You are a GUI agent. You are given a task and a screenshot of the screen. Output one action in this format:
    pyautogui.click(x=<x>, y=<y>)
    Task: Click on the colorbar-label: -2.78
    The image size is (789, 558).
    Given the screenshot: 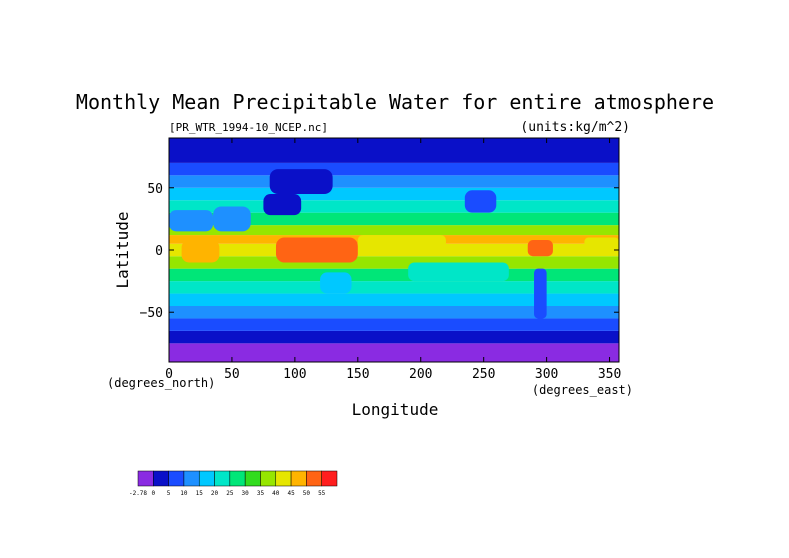 What is the action you would take?
    pyautogui.click(x=138, y=493)
    